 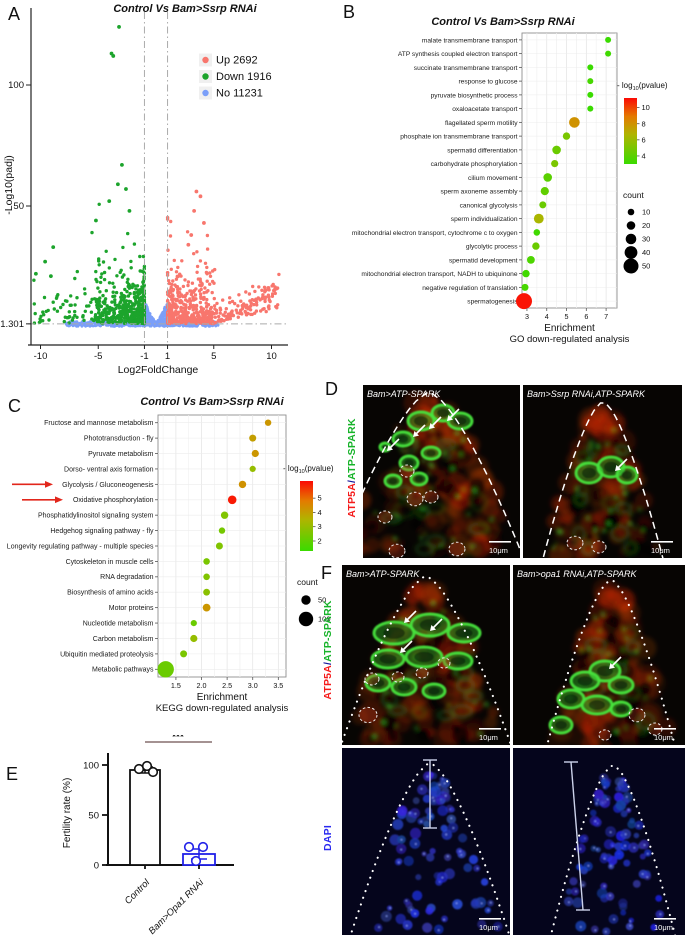 I want to click on x-axis-label: Log2FoldChange, so click(x=158, y=370).